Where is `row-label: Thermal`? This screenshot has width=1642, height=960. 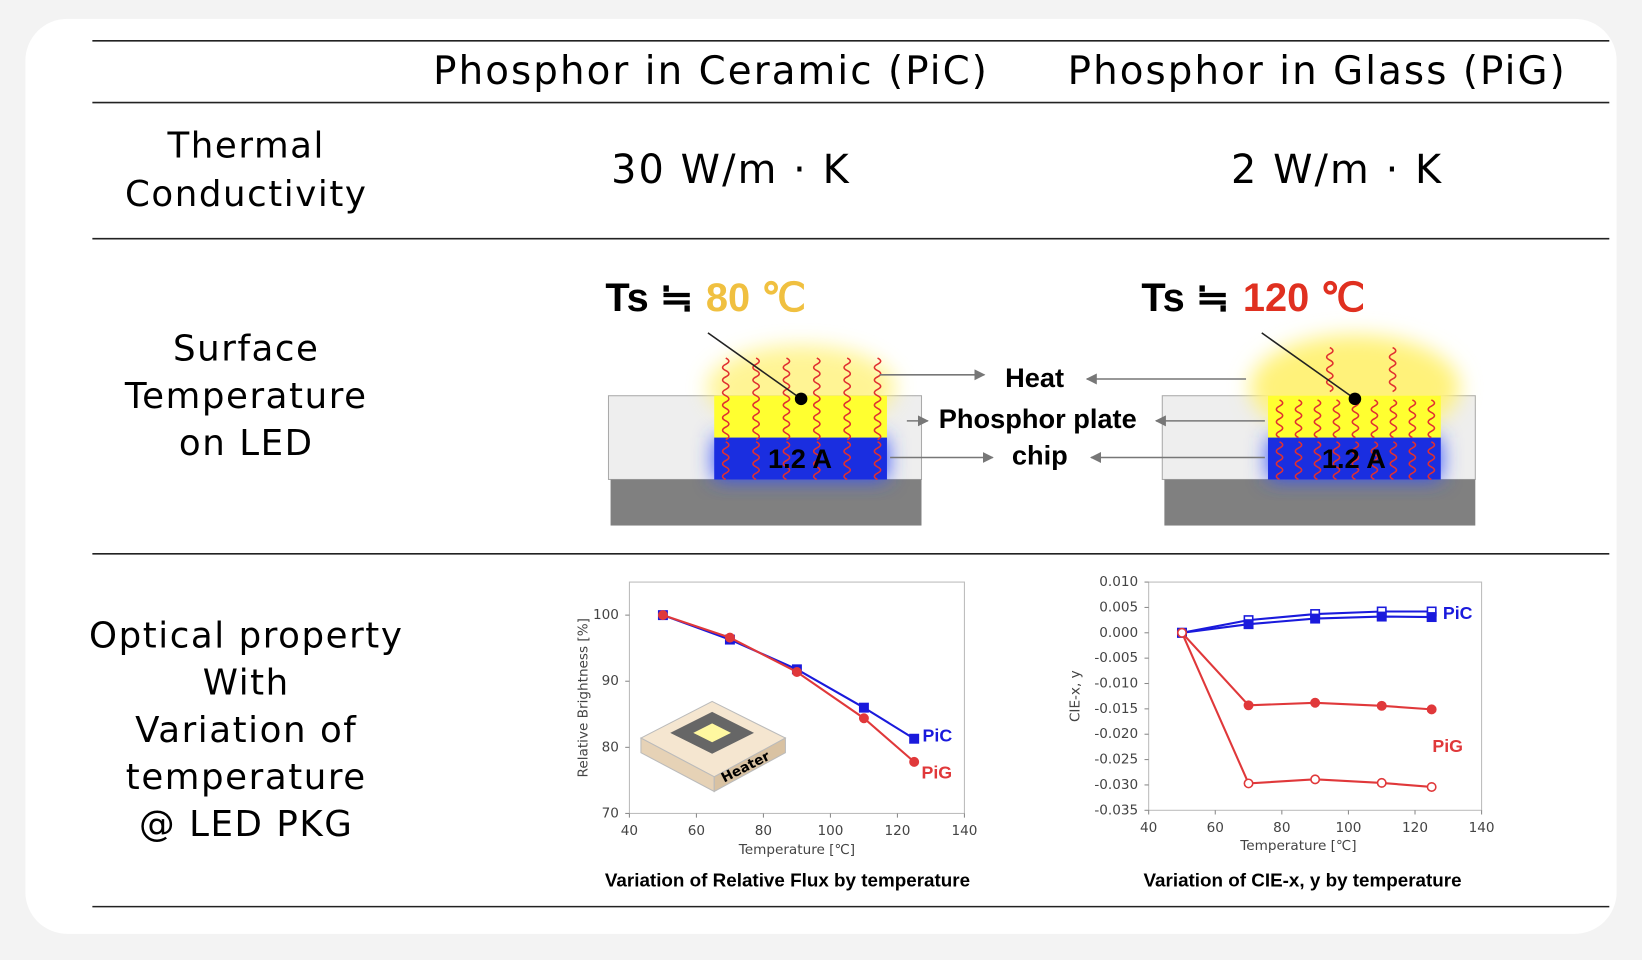
row-label: Thermal is located at coordinates (245, 146).